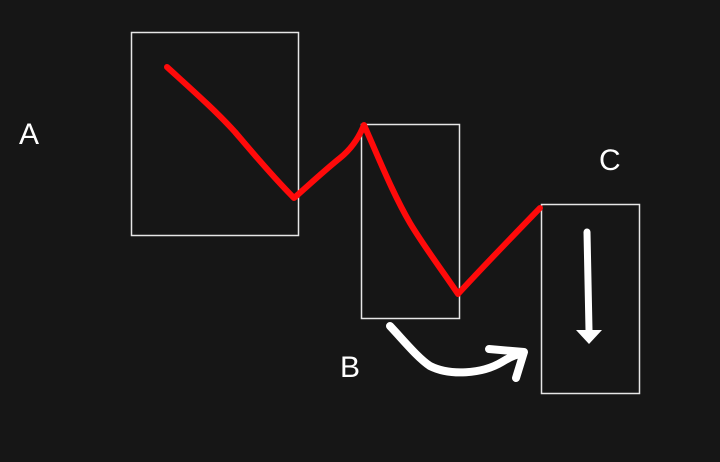 This screenshot has height=462, width=720. I want to click on box-a, so click(215, 134).